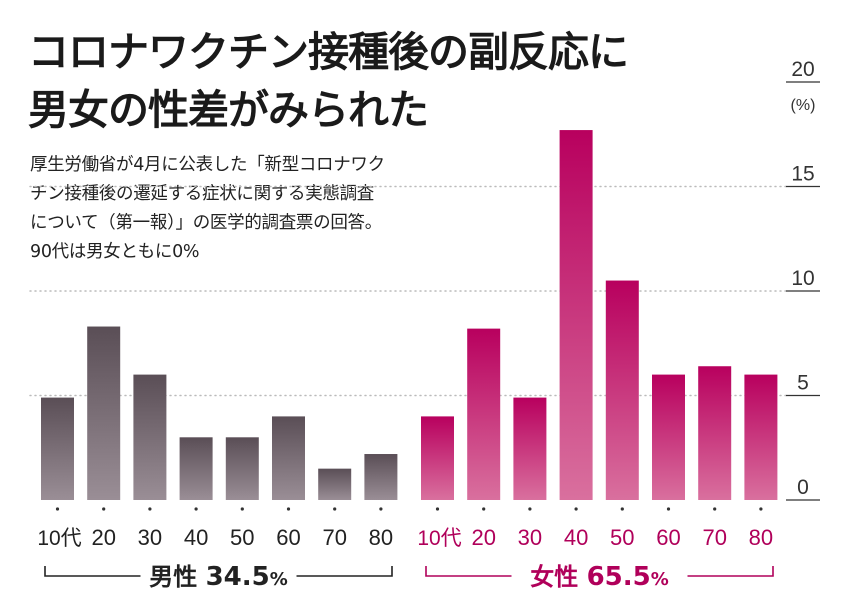 Image resolution: width=846 pixels, height=608 pixels. I want to click on group-label-male: 男性 34.5%, so click(218, 577).